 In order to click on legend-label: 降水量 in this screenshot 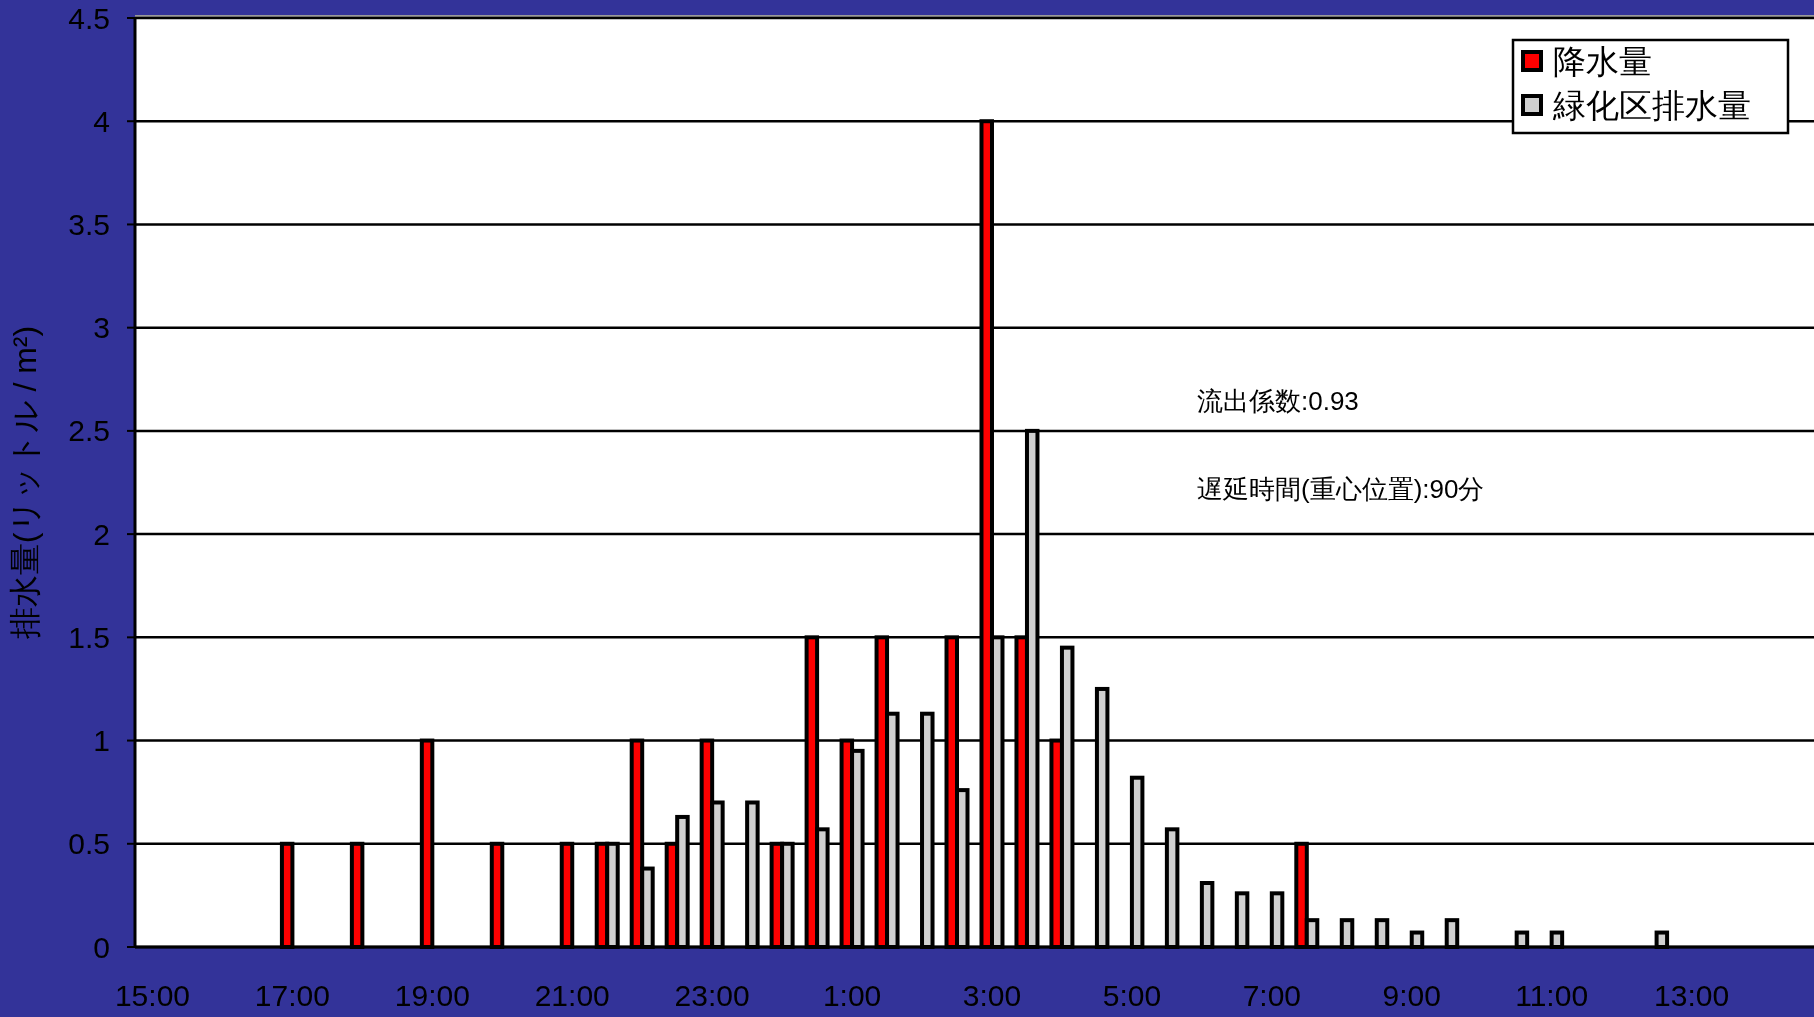, I will do `click(1602, 61)`.